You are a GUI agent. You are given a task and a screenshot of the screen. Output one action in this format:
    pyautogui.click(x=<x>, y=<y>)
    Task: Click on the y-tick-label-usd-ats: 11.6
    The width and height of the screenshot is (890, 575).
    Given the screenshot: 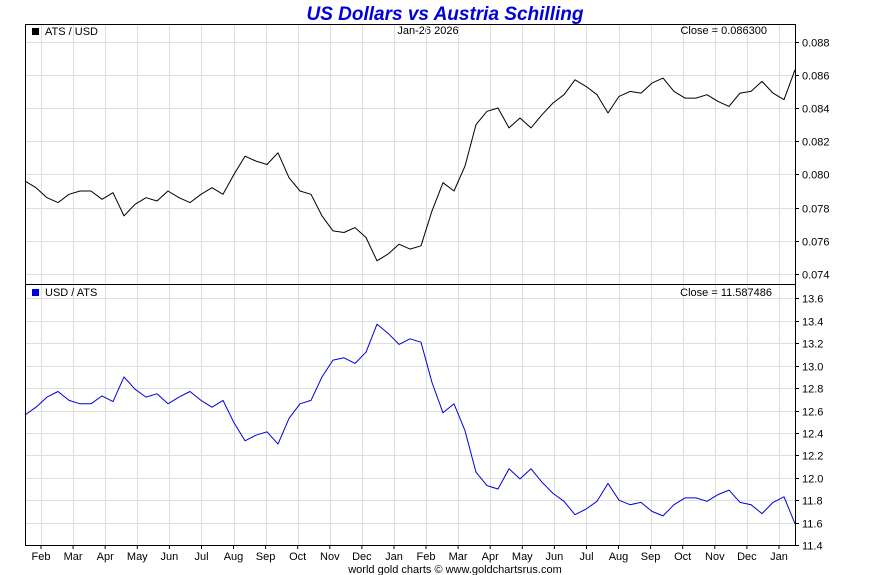 What is the action you would take?
    pyautogui.click(x=812, y=525)
    